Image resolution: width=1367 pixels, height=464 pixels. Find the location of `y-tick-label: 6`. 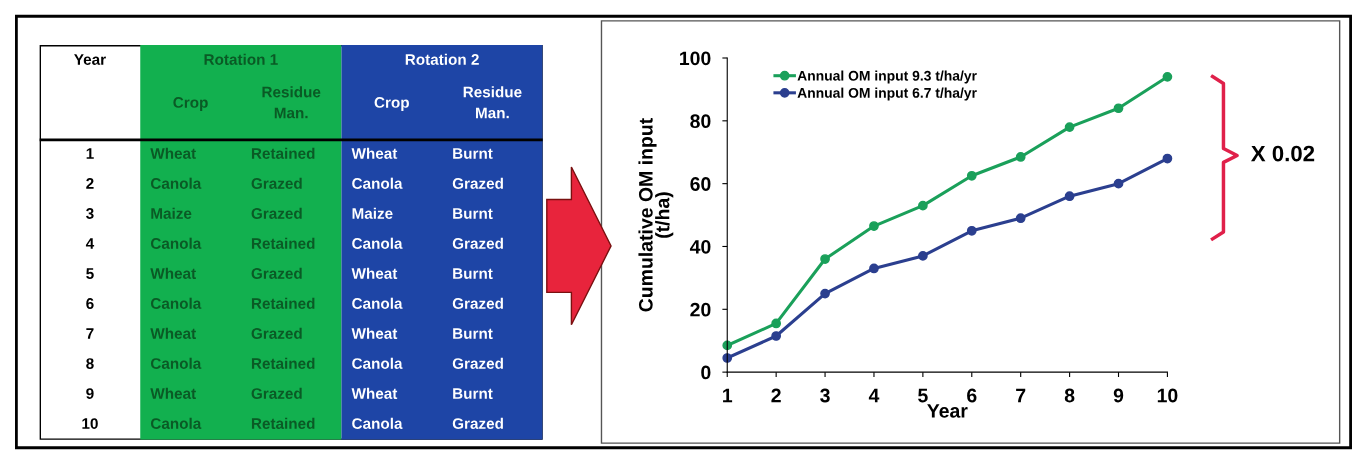

y-tick-label: 6 is located at coordinates (90, 303).